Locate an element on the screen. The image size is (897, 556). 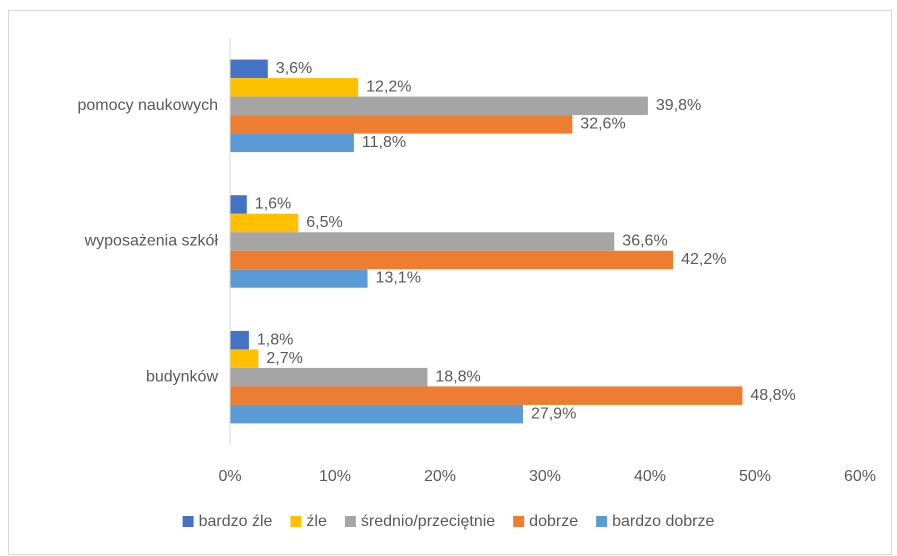
data-label: 18,8% is located at coordinates (457, 376).